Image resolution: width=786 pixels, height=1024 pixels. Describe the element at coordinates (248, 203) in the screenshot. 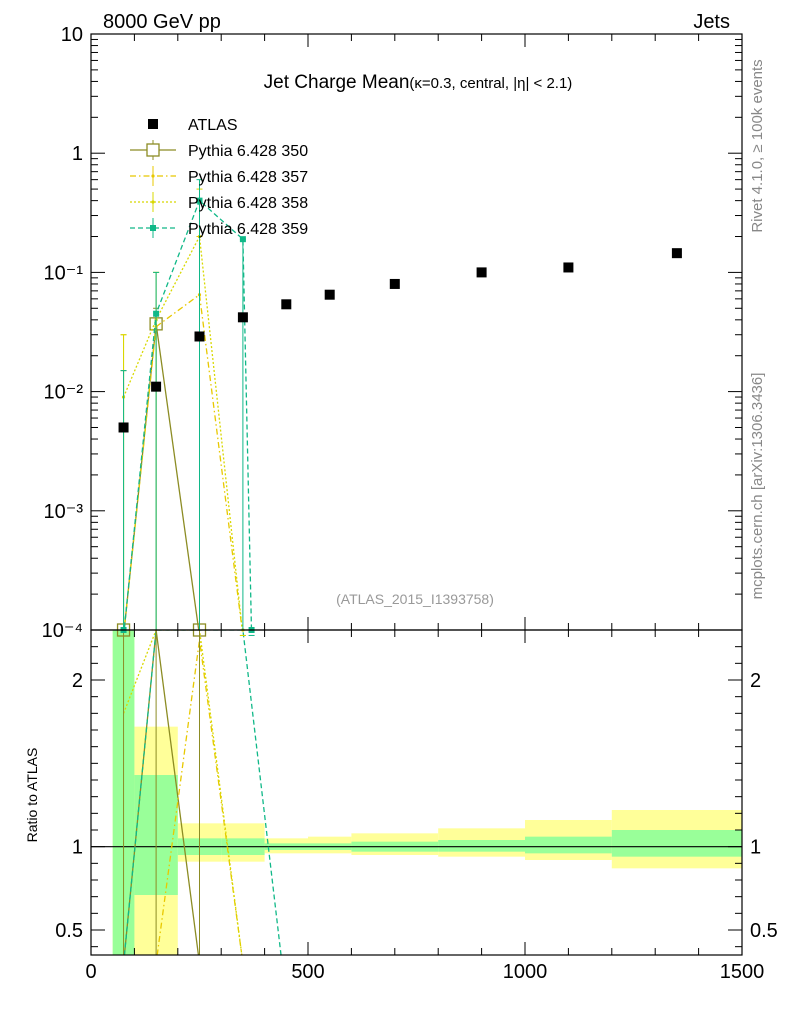

I see `legend-label-p358: Pythia 6.428 358` at that location.